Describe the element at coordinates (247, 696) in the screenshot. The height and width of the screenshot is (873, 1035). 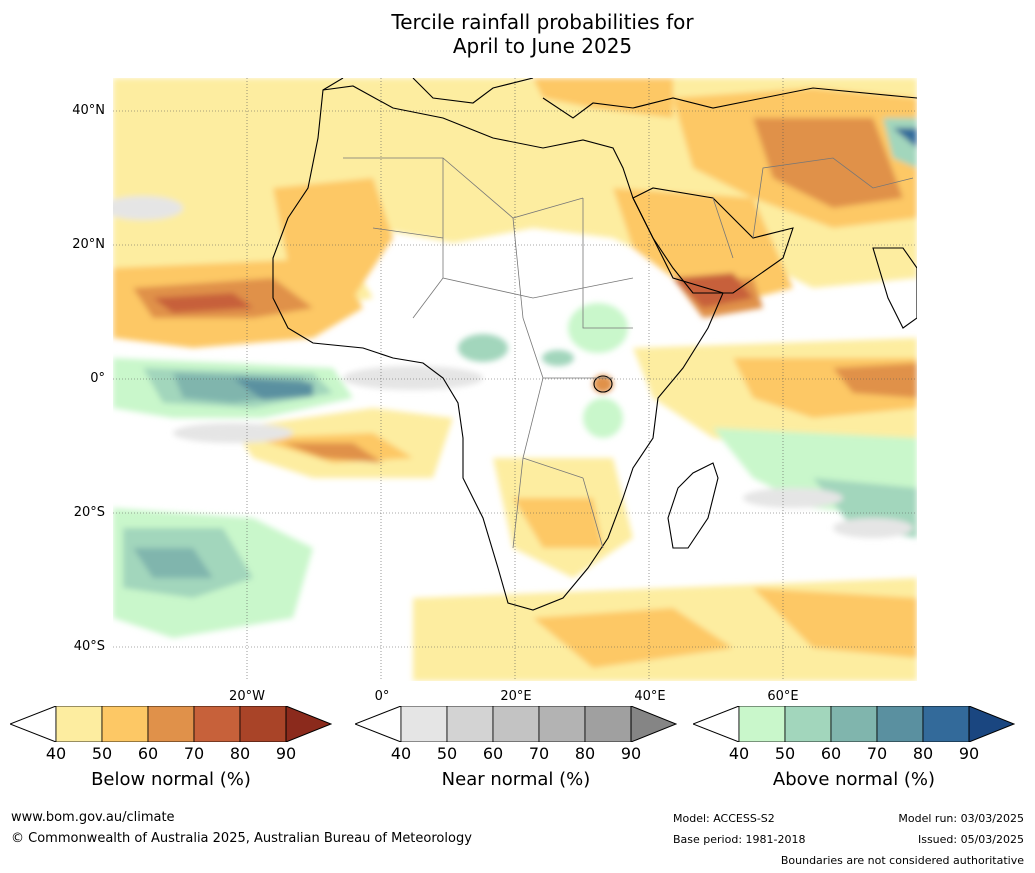
I see `lon-label-20w: 20°W` at that location.